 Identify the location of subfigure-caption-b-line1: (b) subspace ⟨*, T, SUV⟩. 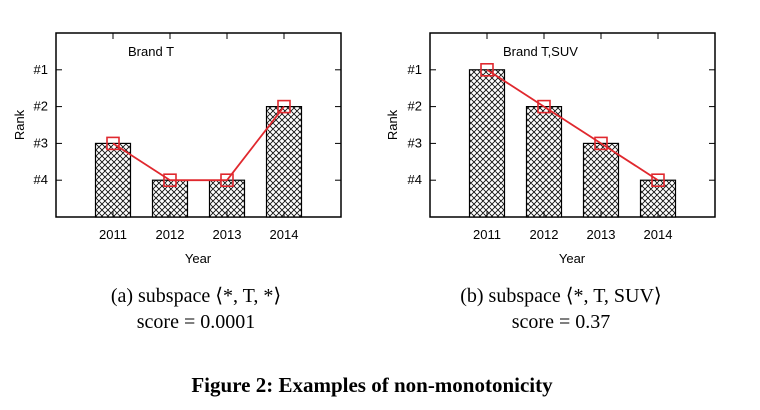
(561, 296).